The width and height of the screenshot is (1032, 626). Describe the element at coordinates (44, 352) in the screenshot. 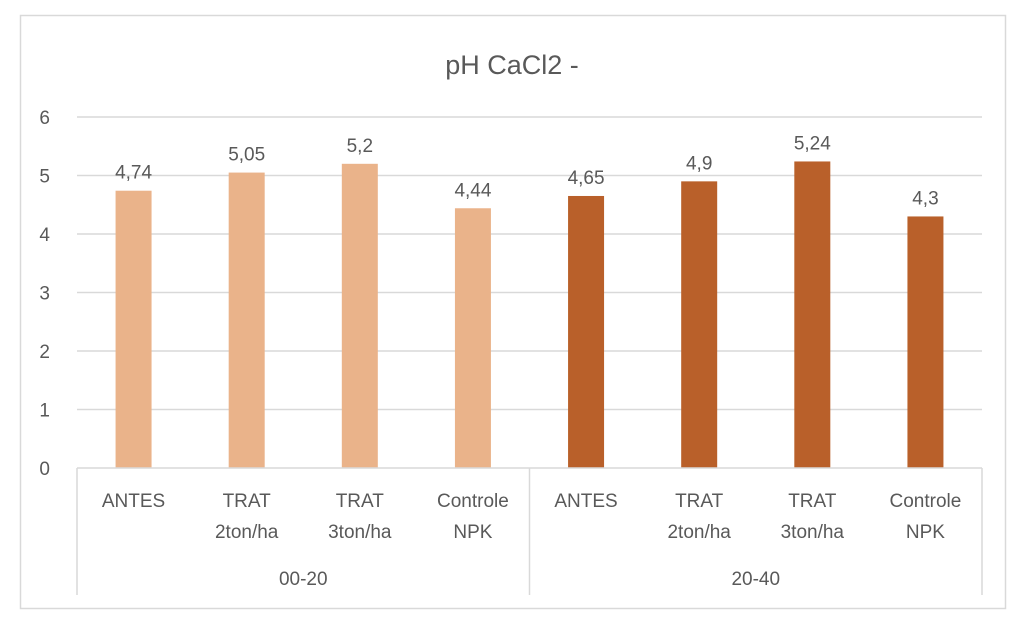

I see `y-tick-label: 2` at that location.